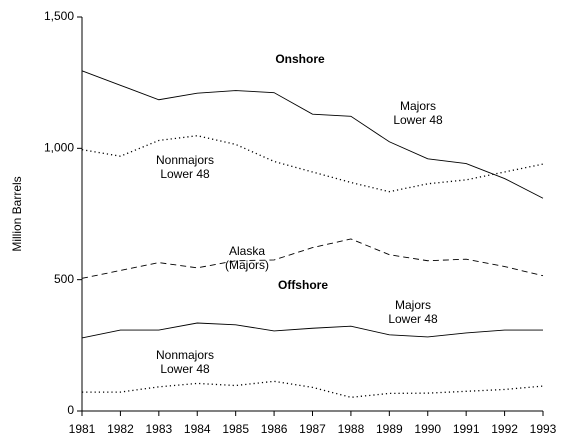  What do you see at coordinates (64, 279) in the screenshot?
I see `y-tick-label: 500` at bounding box center [64, 279].